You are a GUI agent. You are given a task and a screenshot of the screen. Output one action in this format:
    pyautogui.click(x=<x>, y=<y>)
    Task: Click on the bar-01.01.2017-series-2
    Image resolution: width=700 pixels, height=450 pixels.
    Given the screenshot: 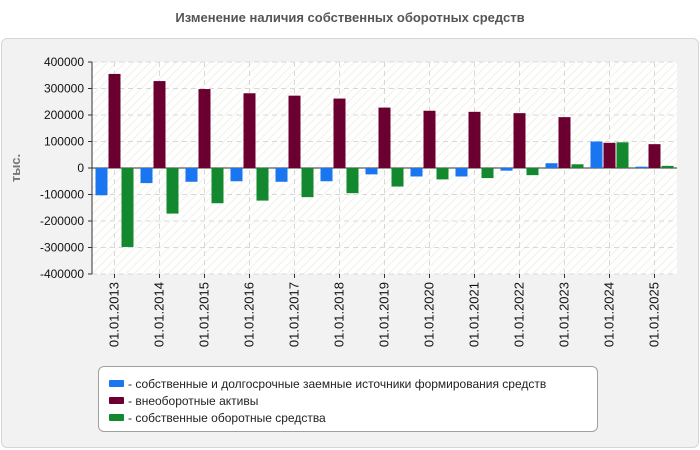 What is the action you would take?
    pyautogui.click(x=307, y=183)
    